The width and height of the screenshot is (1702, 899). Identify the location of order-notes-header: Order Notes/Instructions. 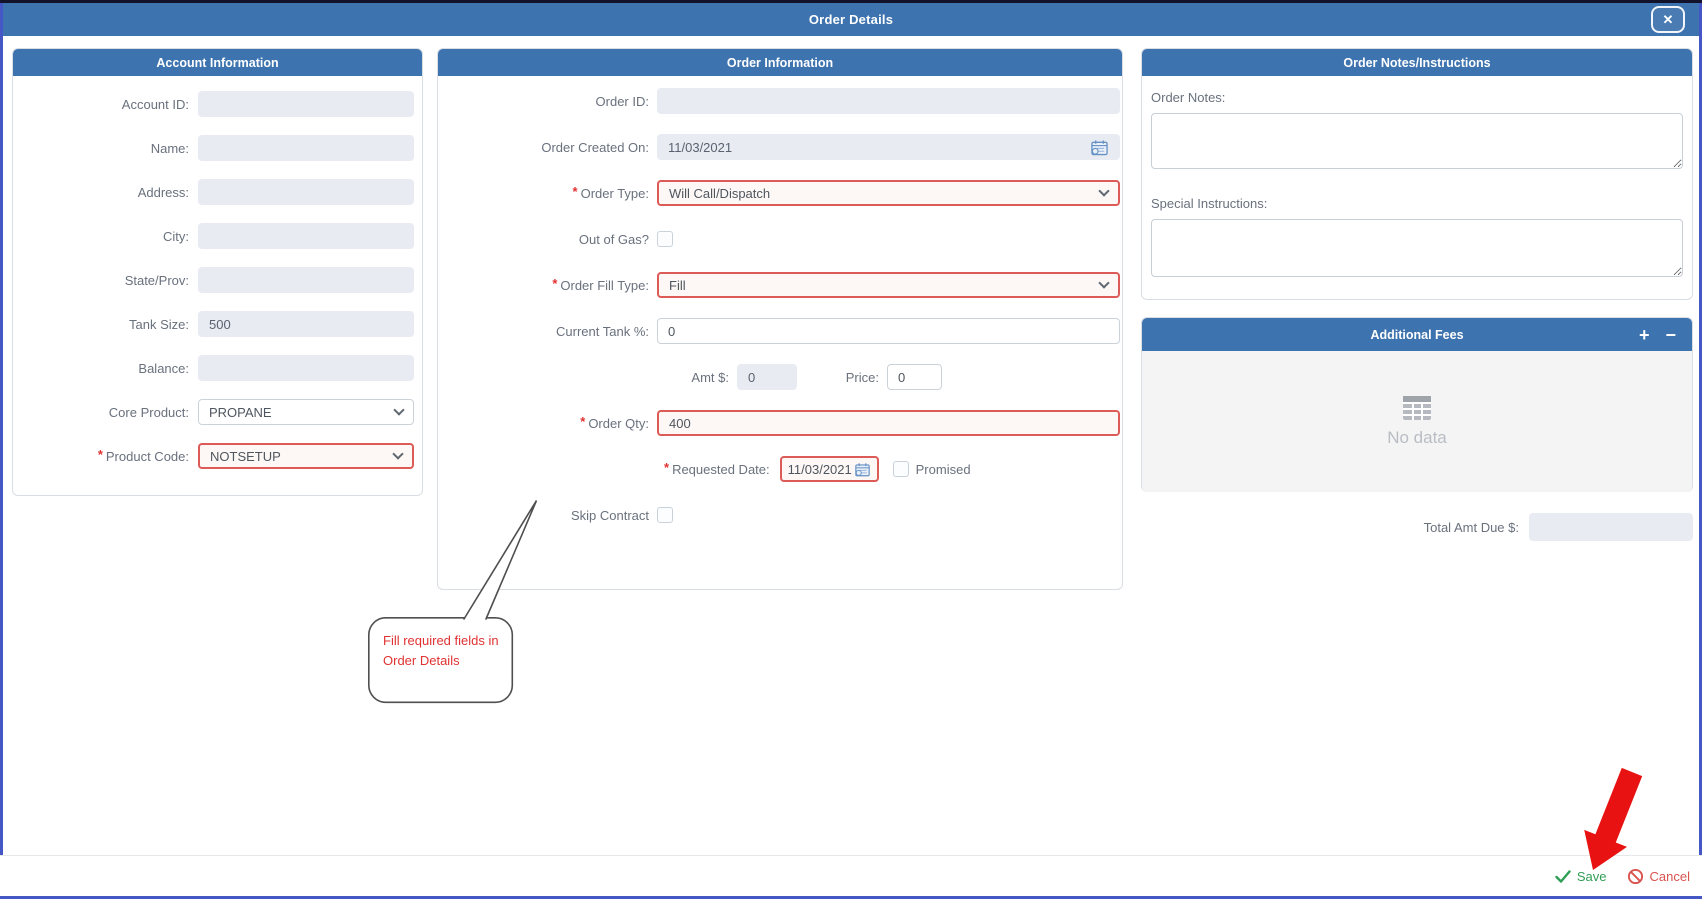
(1417, 62).